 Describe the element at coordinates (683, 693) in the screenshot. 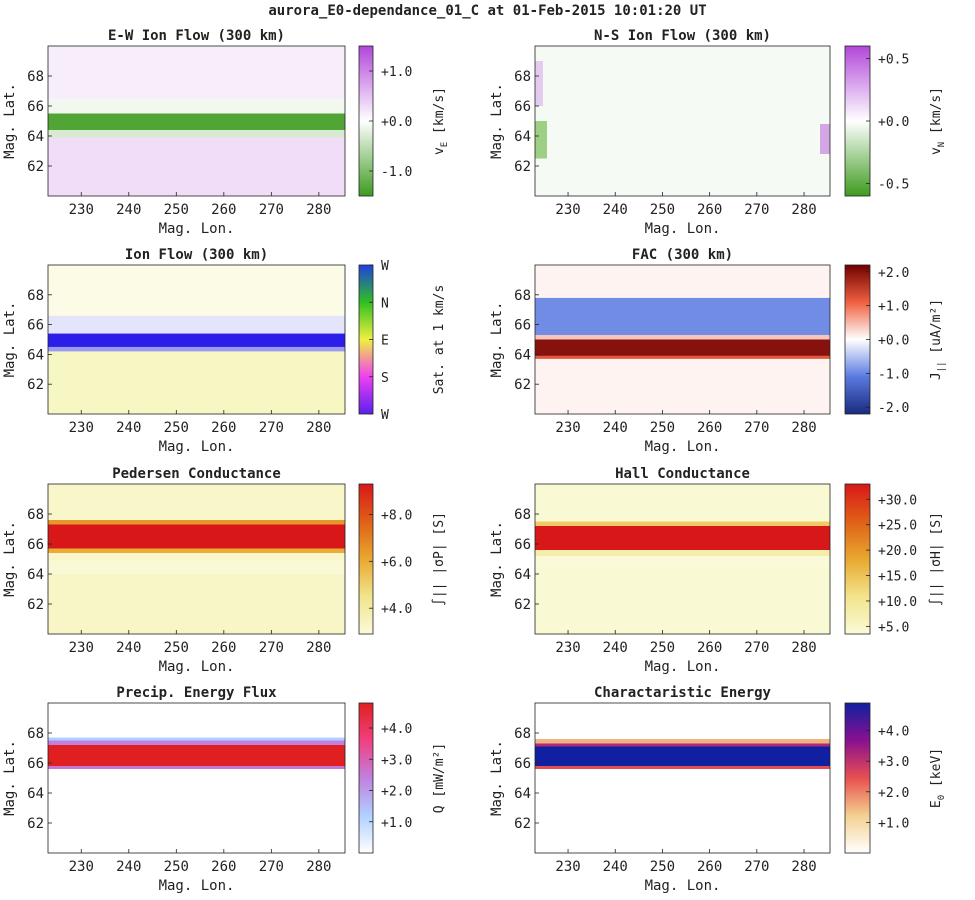

I see `panel-title: Charactaristic Energy` at that location.